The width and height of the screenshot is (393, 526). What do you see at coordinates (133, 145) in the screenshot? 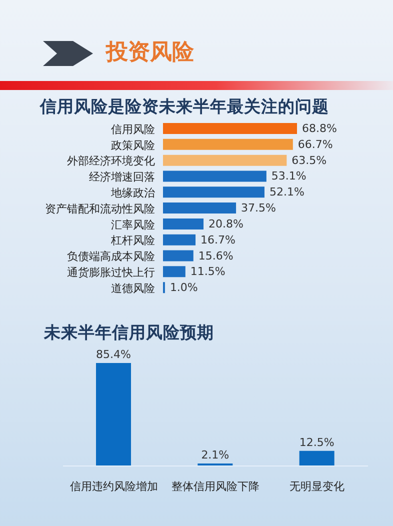
I see `y-tick-label: 政策风险` at bounding box center [133, 145].